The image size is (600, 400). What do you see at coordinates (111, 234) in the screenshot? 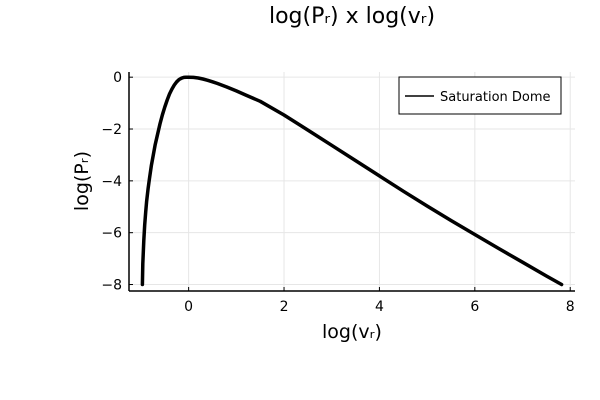
I see `y-tick-label: −6` at bounding box center [111, 234].